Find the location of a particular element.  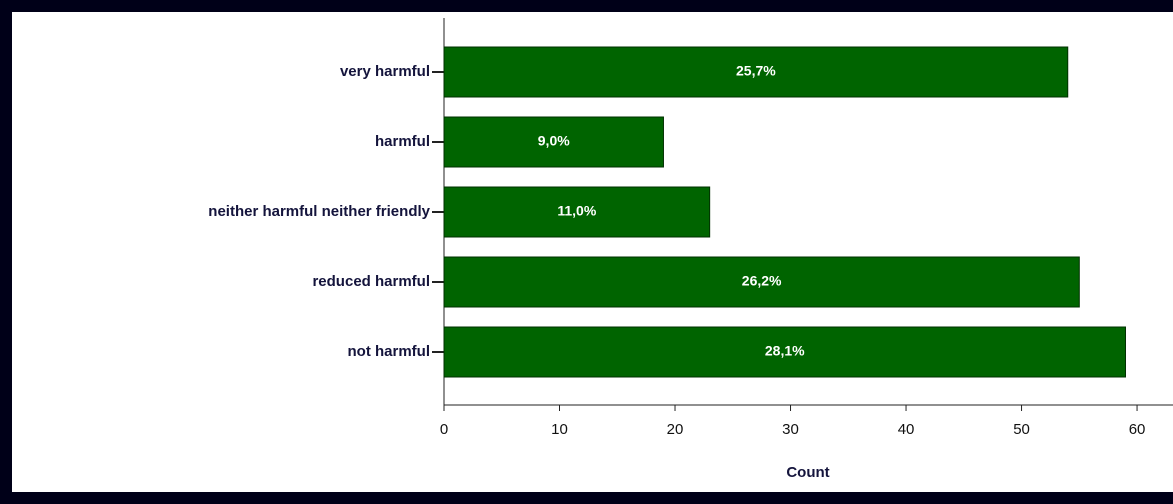

value-label: 26,2% is located at coordinates (762, 281).